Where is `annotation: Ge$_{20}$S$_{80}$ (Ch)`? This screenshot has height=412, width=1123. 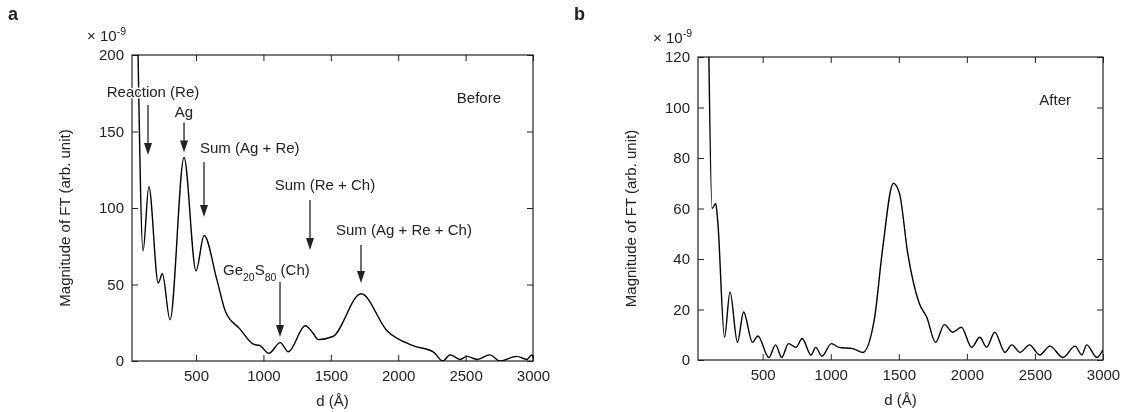
annotation: Ge$_{20}$S$_{80}$ (Ch) is located at coordinates (266, 272).